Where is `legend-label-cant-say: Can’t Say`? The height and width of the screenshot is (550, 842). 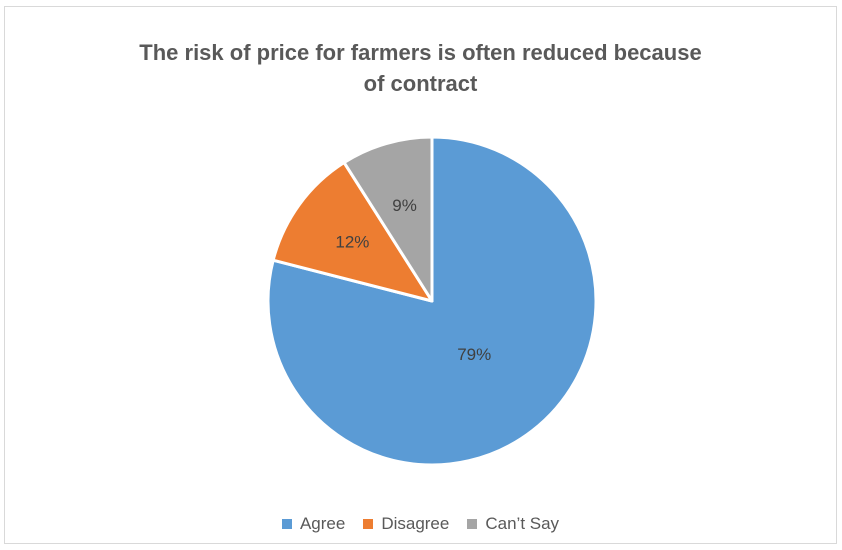
legend-label-cant-say: Can’t Say is located at coordinates (522, 523).